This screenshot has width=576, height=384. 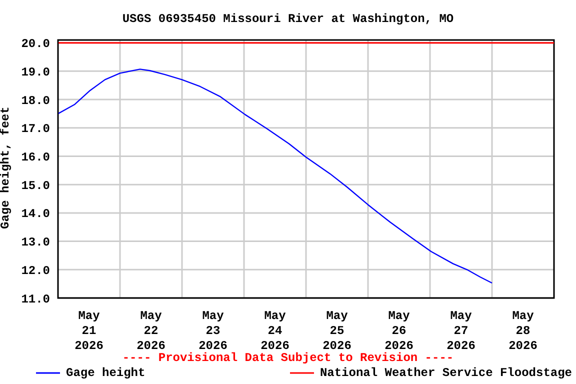 What do you see at coordinates (399, 331) in the screenshot?
I see `x-tick-label: May 26 2026` at bounding box center [399, 331].